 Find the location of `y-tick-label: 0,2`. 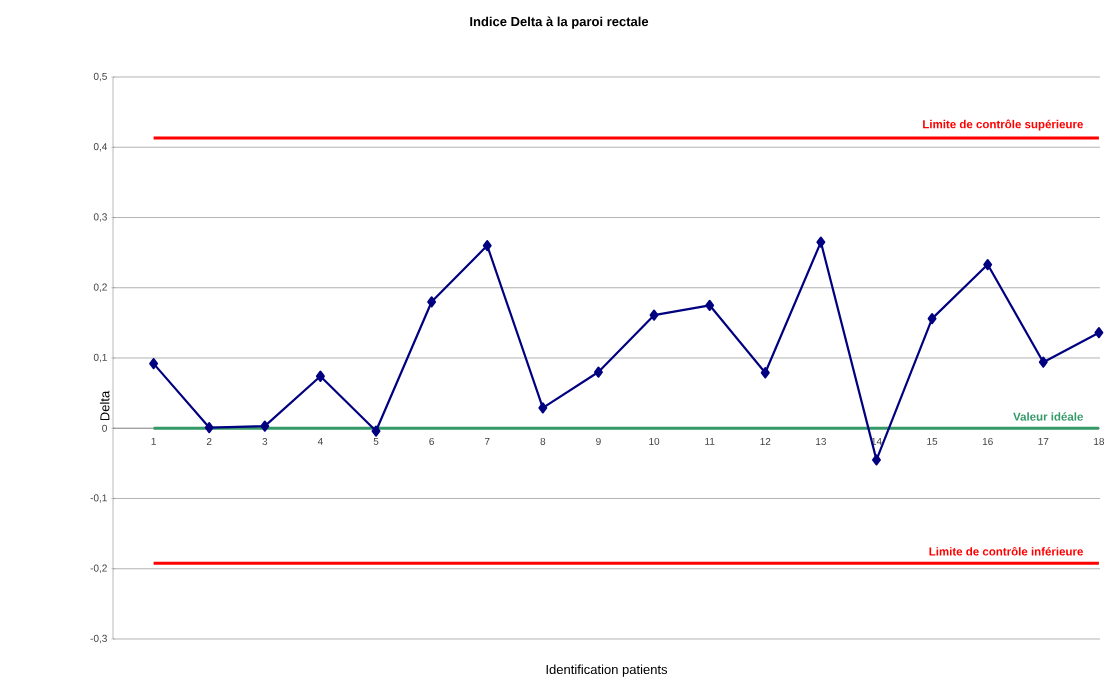

y-tick-label: 0,2 is located at coordinates (100, 287).